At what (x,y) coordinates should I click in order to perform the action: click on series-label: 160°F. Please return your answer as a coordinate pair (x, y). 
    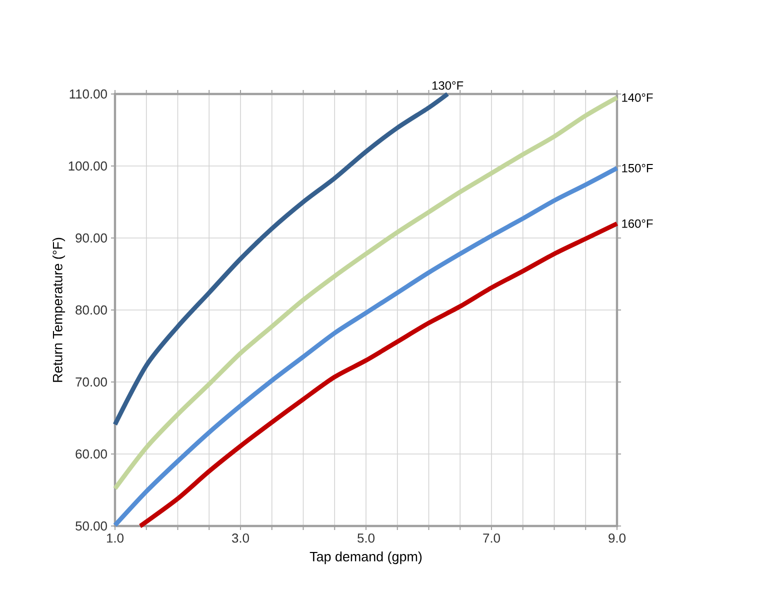
    Looking at the image, I should click on (637, 223).